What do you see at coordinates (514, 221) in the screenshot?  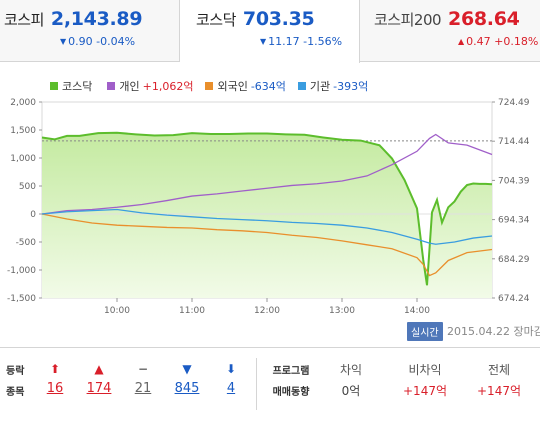 I see `y-right-tick-label: 694.34` at bounding box center [514, 221].